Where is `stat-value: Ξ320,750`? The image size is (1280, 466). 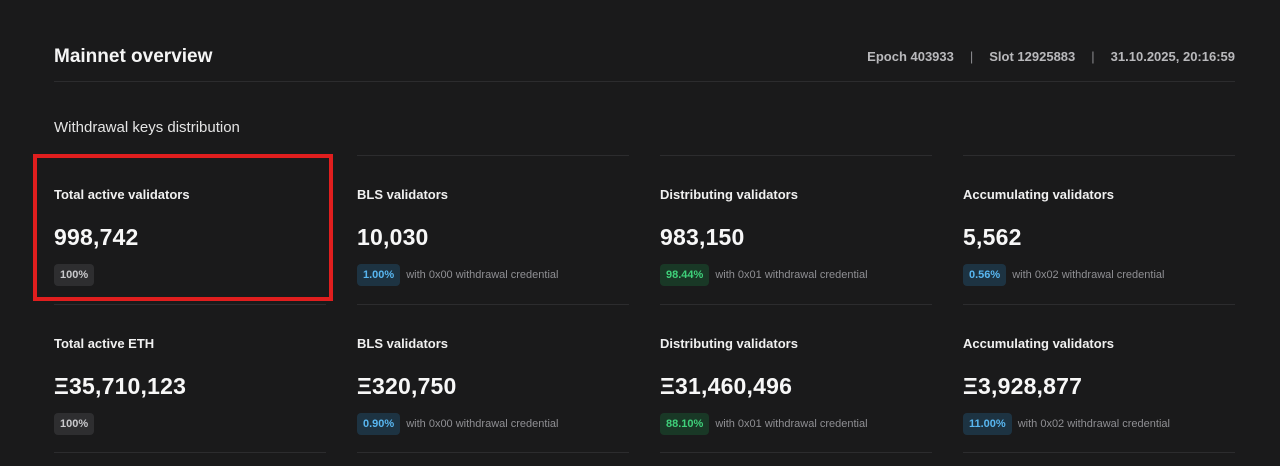
stat-value: Ξ320,750 is located at coordinates (407, 386).